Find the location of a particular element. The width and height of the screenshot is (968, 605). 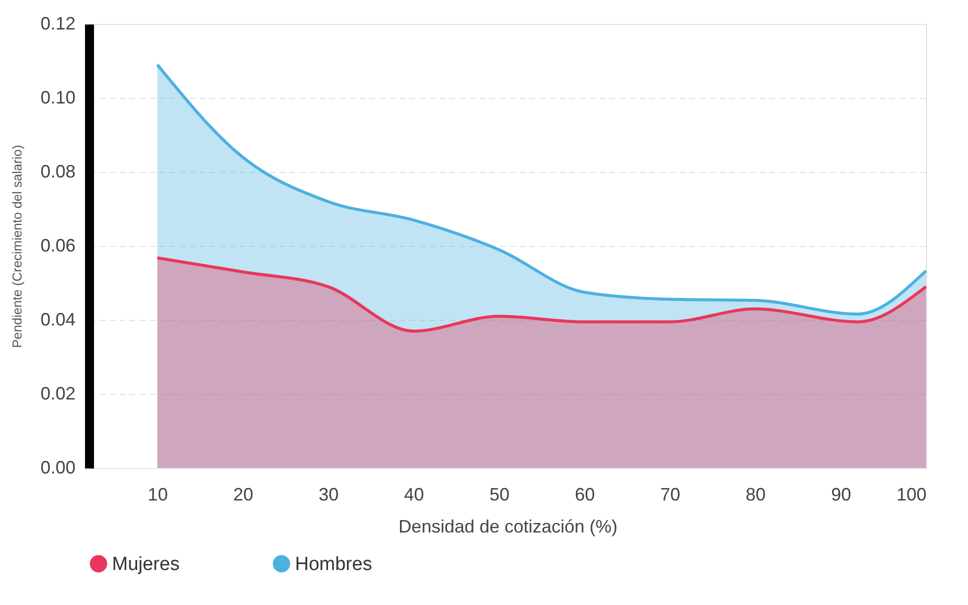

x-tick-label: 100 is located at coordinates (911, 494).